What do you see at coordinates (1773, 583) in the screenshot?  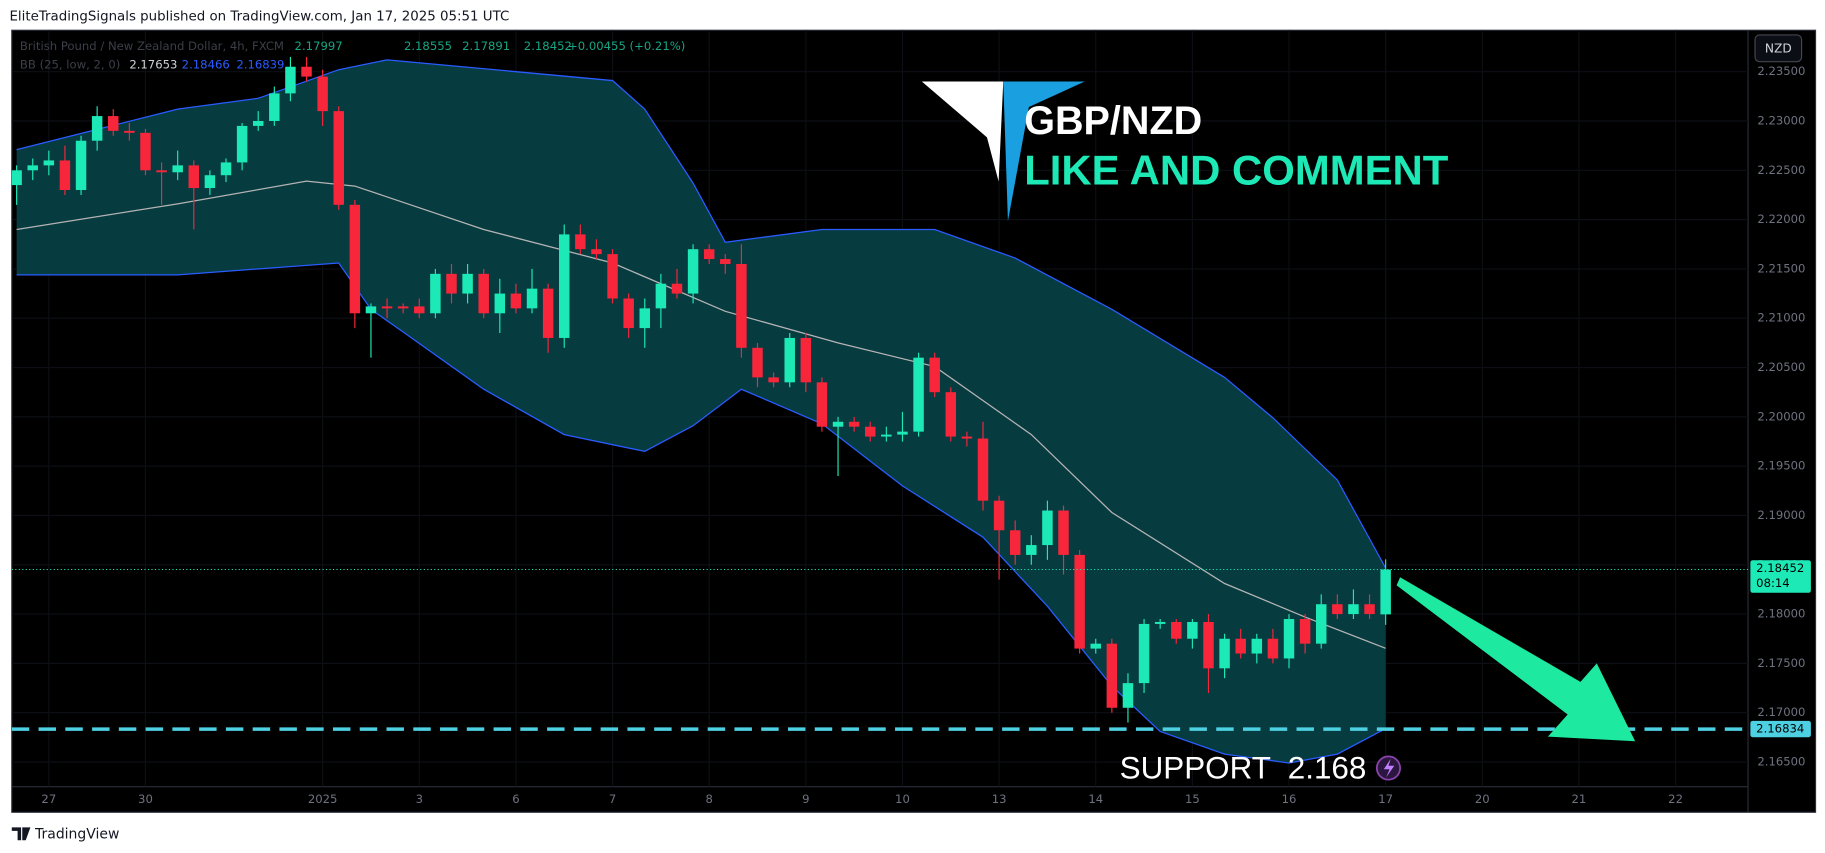 I see `countdown-label: 08:14` at bounding box center [1773, 583].